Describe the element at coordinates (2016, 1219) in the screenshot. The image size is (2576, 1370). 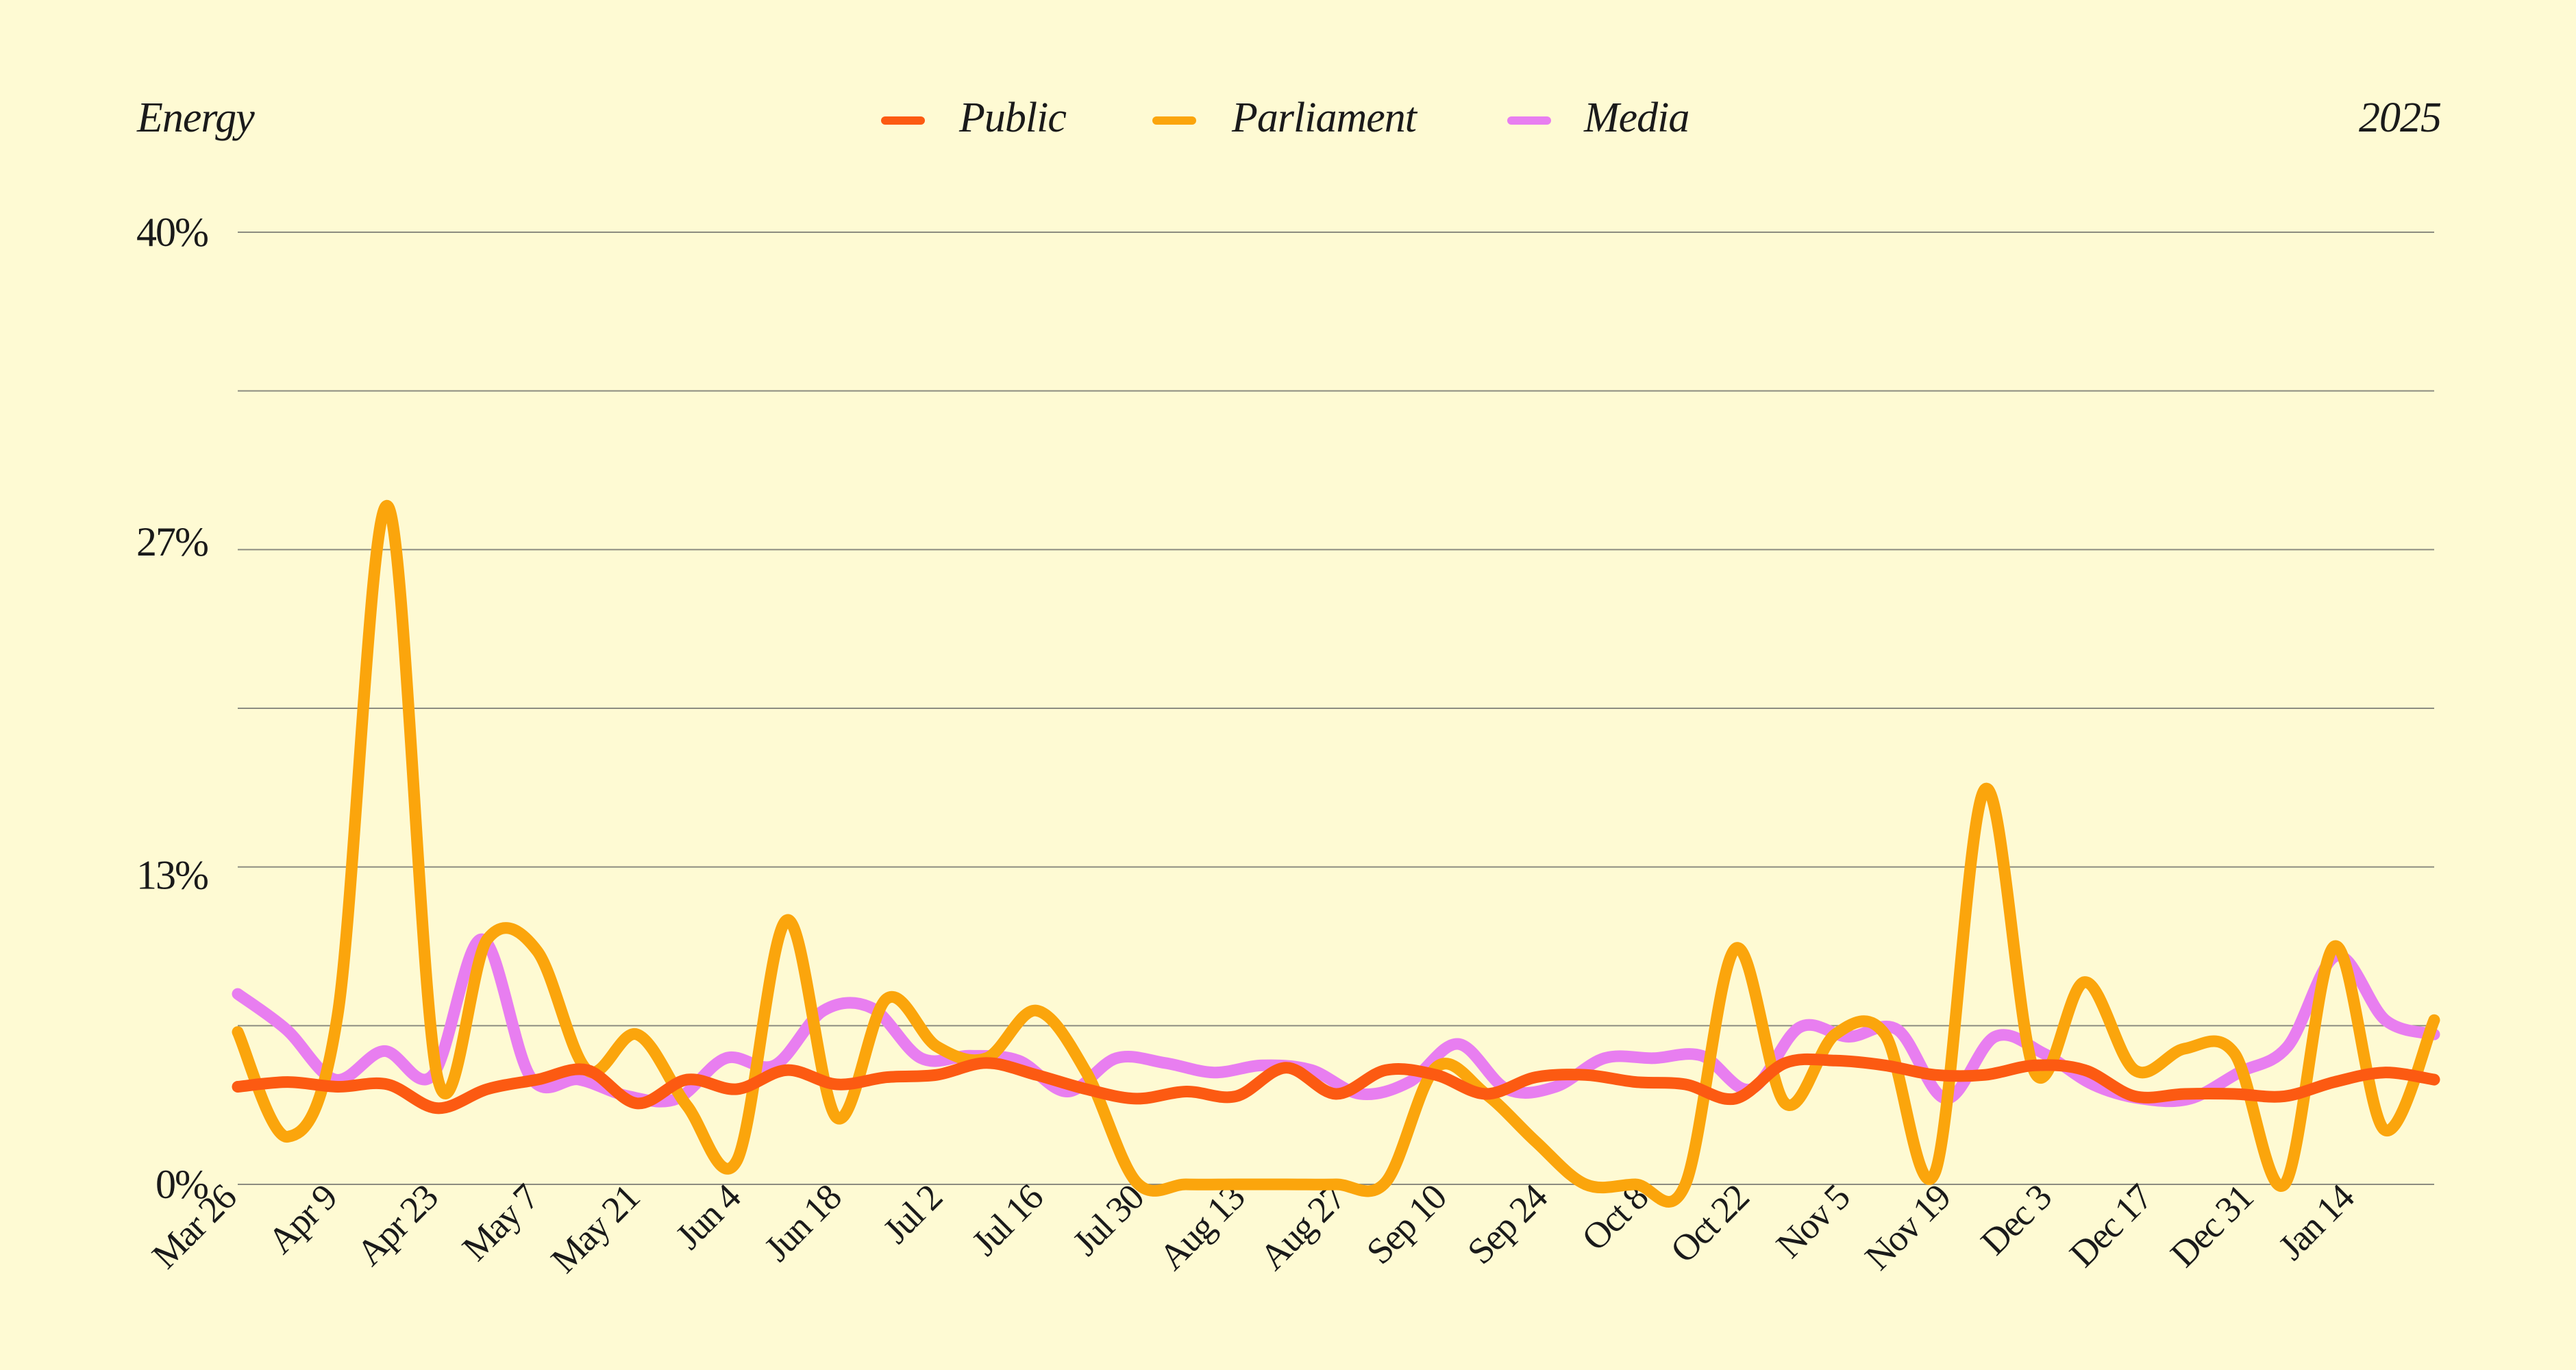
I see `x-tick-label: Dec 3` at that location.